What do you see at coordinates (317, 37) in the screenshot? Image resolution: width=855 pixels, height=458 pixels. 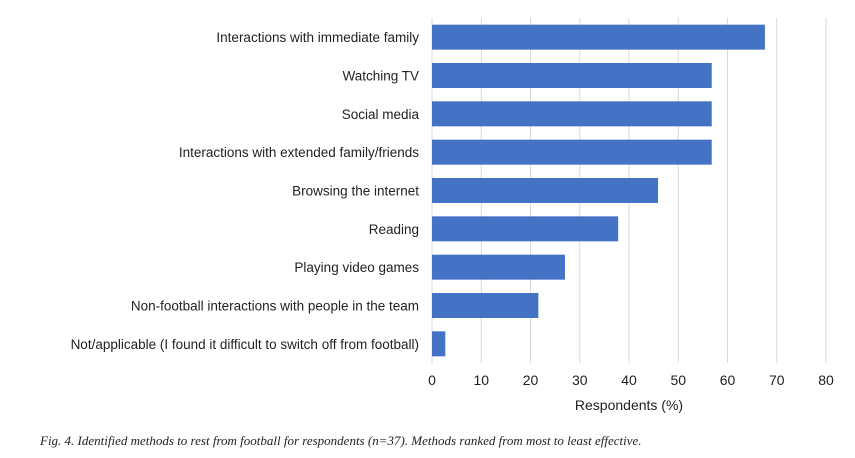 I see `category-label: Interactions with immediate family` at bounding box center [317, 37].